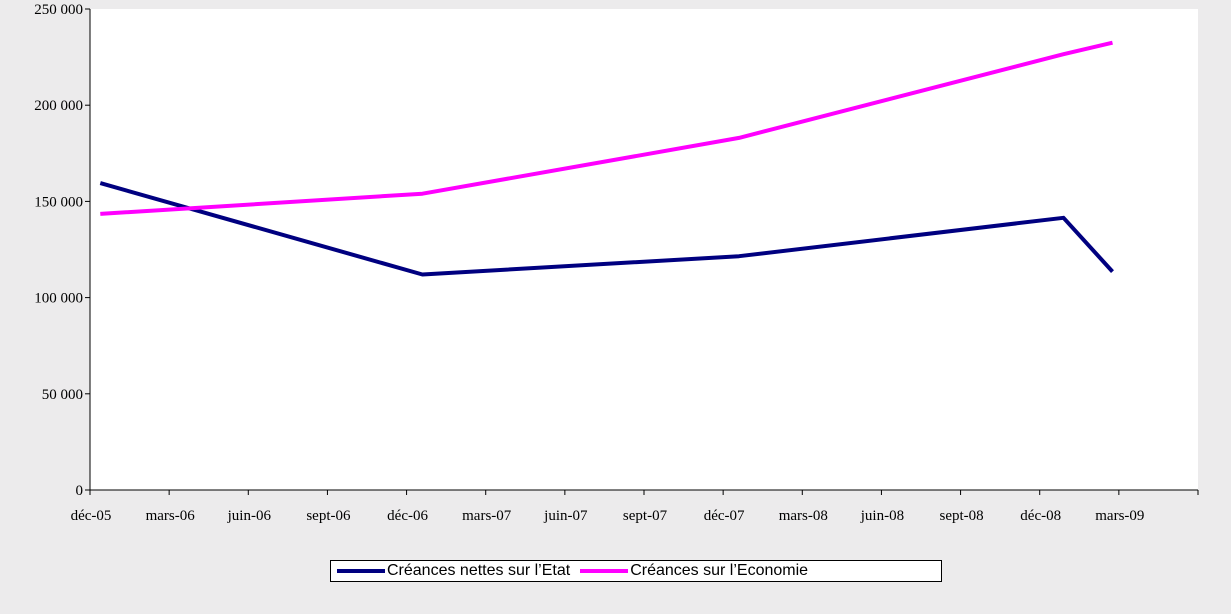 The image size is (1231, 614). What do you see at coordinates (58, 202) in the screenshot?
I see `y-tick-label: 150 000` at bounding box center [58, 202].